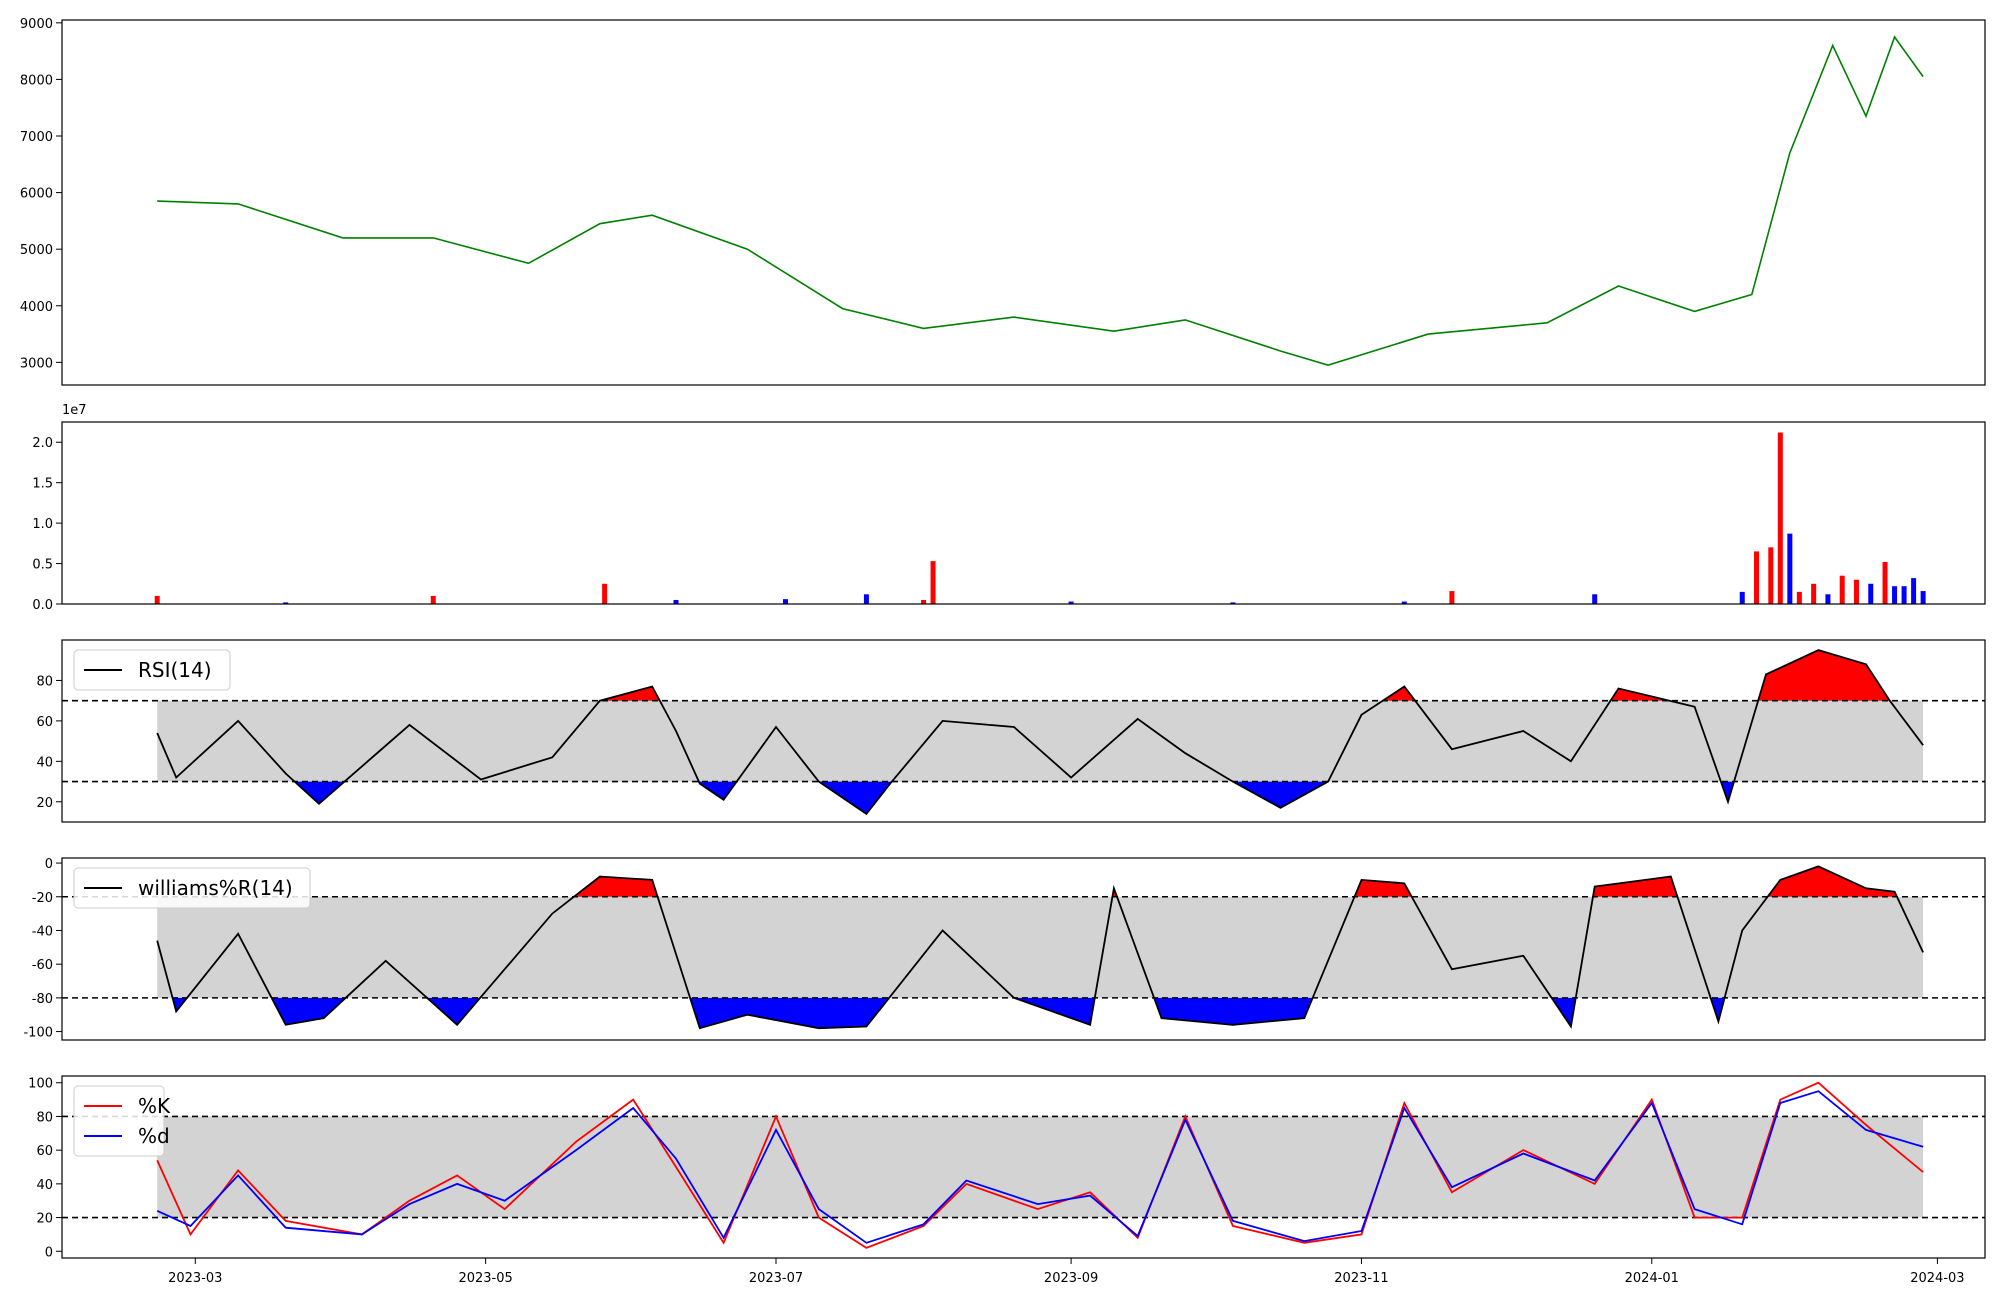 The width and height of the screenshot is (2000, 1304). What do you see at coordinates (36, 363) in the screenshot?
I see `y-tick-label: 3000` at bounding box center [36, 363].